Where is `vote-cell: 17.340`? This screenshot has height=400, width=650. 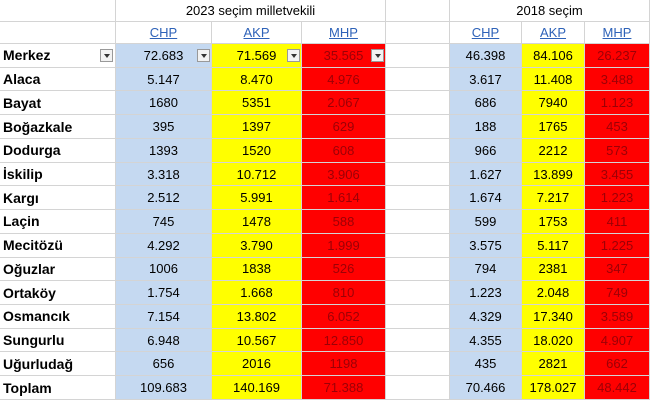
vote-cell: 17.340 is located at coordinates (553, 317).